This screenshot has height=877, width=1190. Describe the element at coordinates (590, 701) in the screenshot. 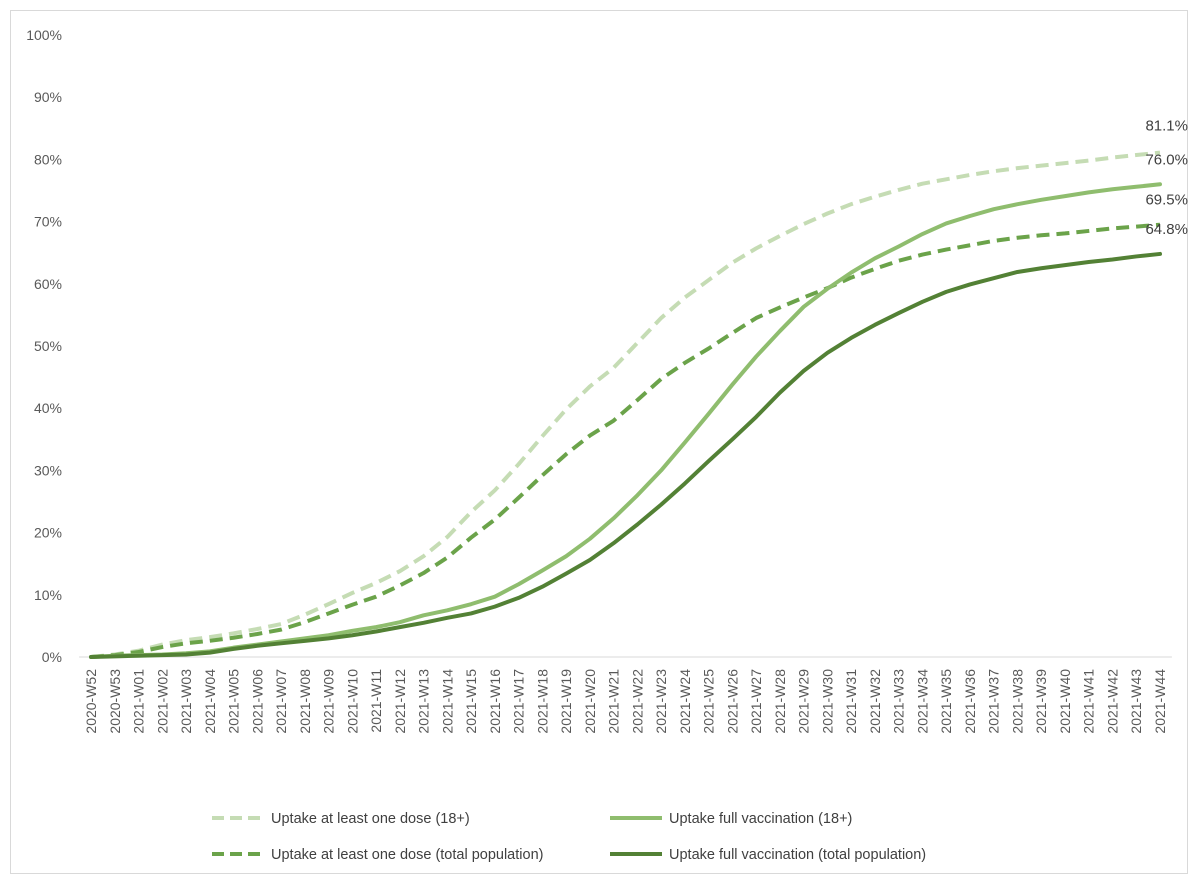

I see `x-tick-label: 2021-W20` at that location.